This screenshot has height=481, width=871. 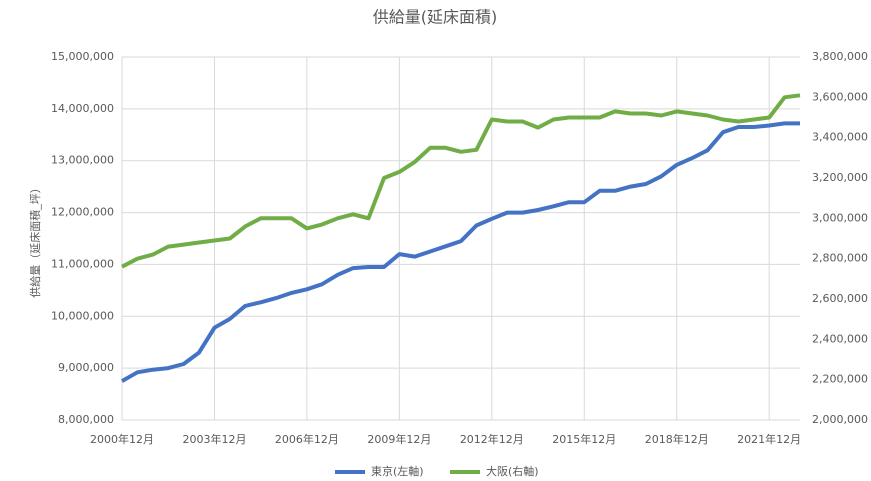 I want to click on y2-tick-label: 3,200,000, so click(x=840, y=177).